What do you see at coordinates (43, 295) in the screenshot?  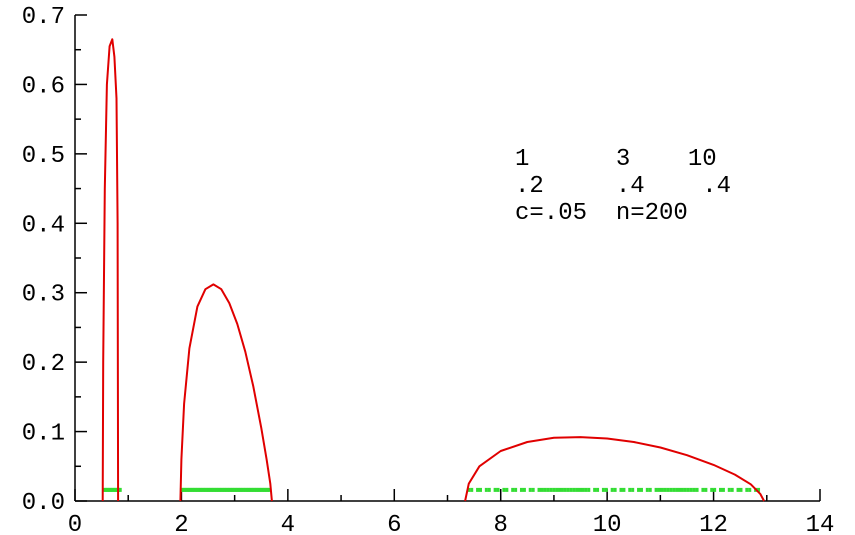 I see `y-tick-label: 0.3` at bounding box center [43, 295].